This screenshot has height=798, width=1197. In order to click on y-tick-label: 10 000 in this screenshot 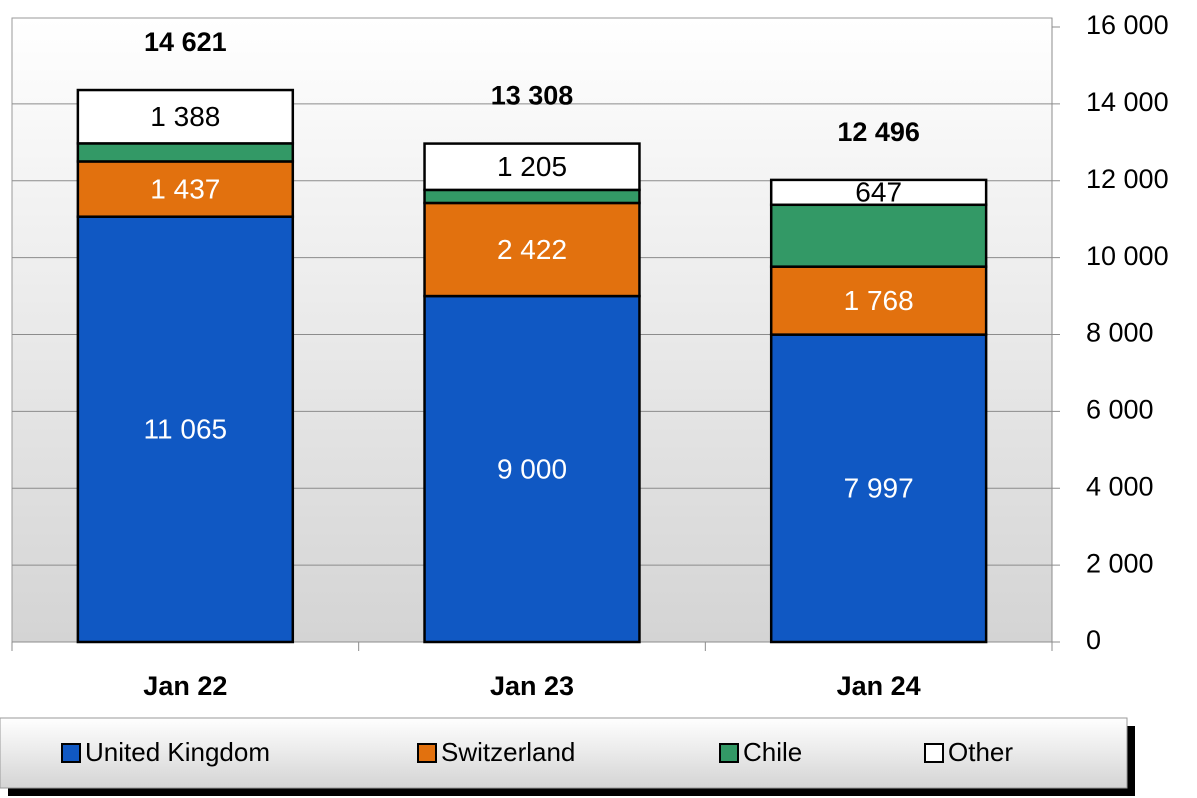, I will do `click(1127, 256)`.